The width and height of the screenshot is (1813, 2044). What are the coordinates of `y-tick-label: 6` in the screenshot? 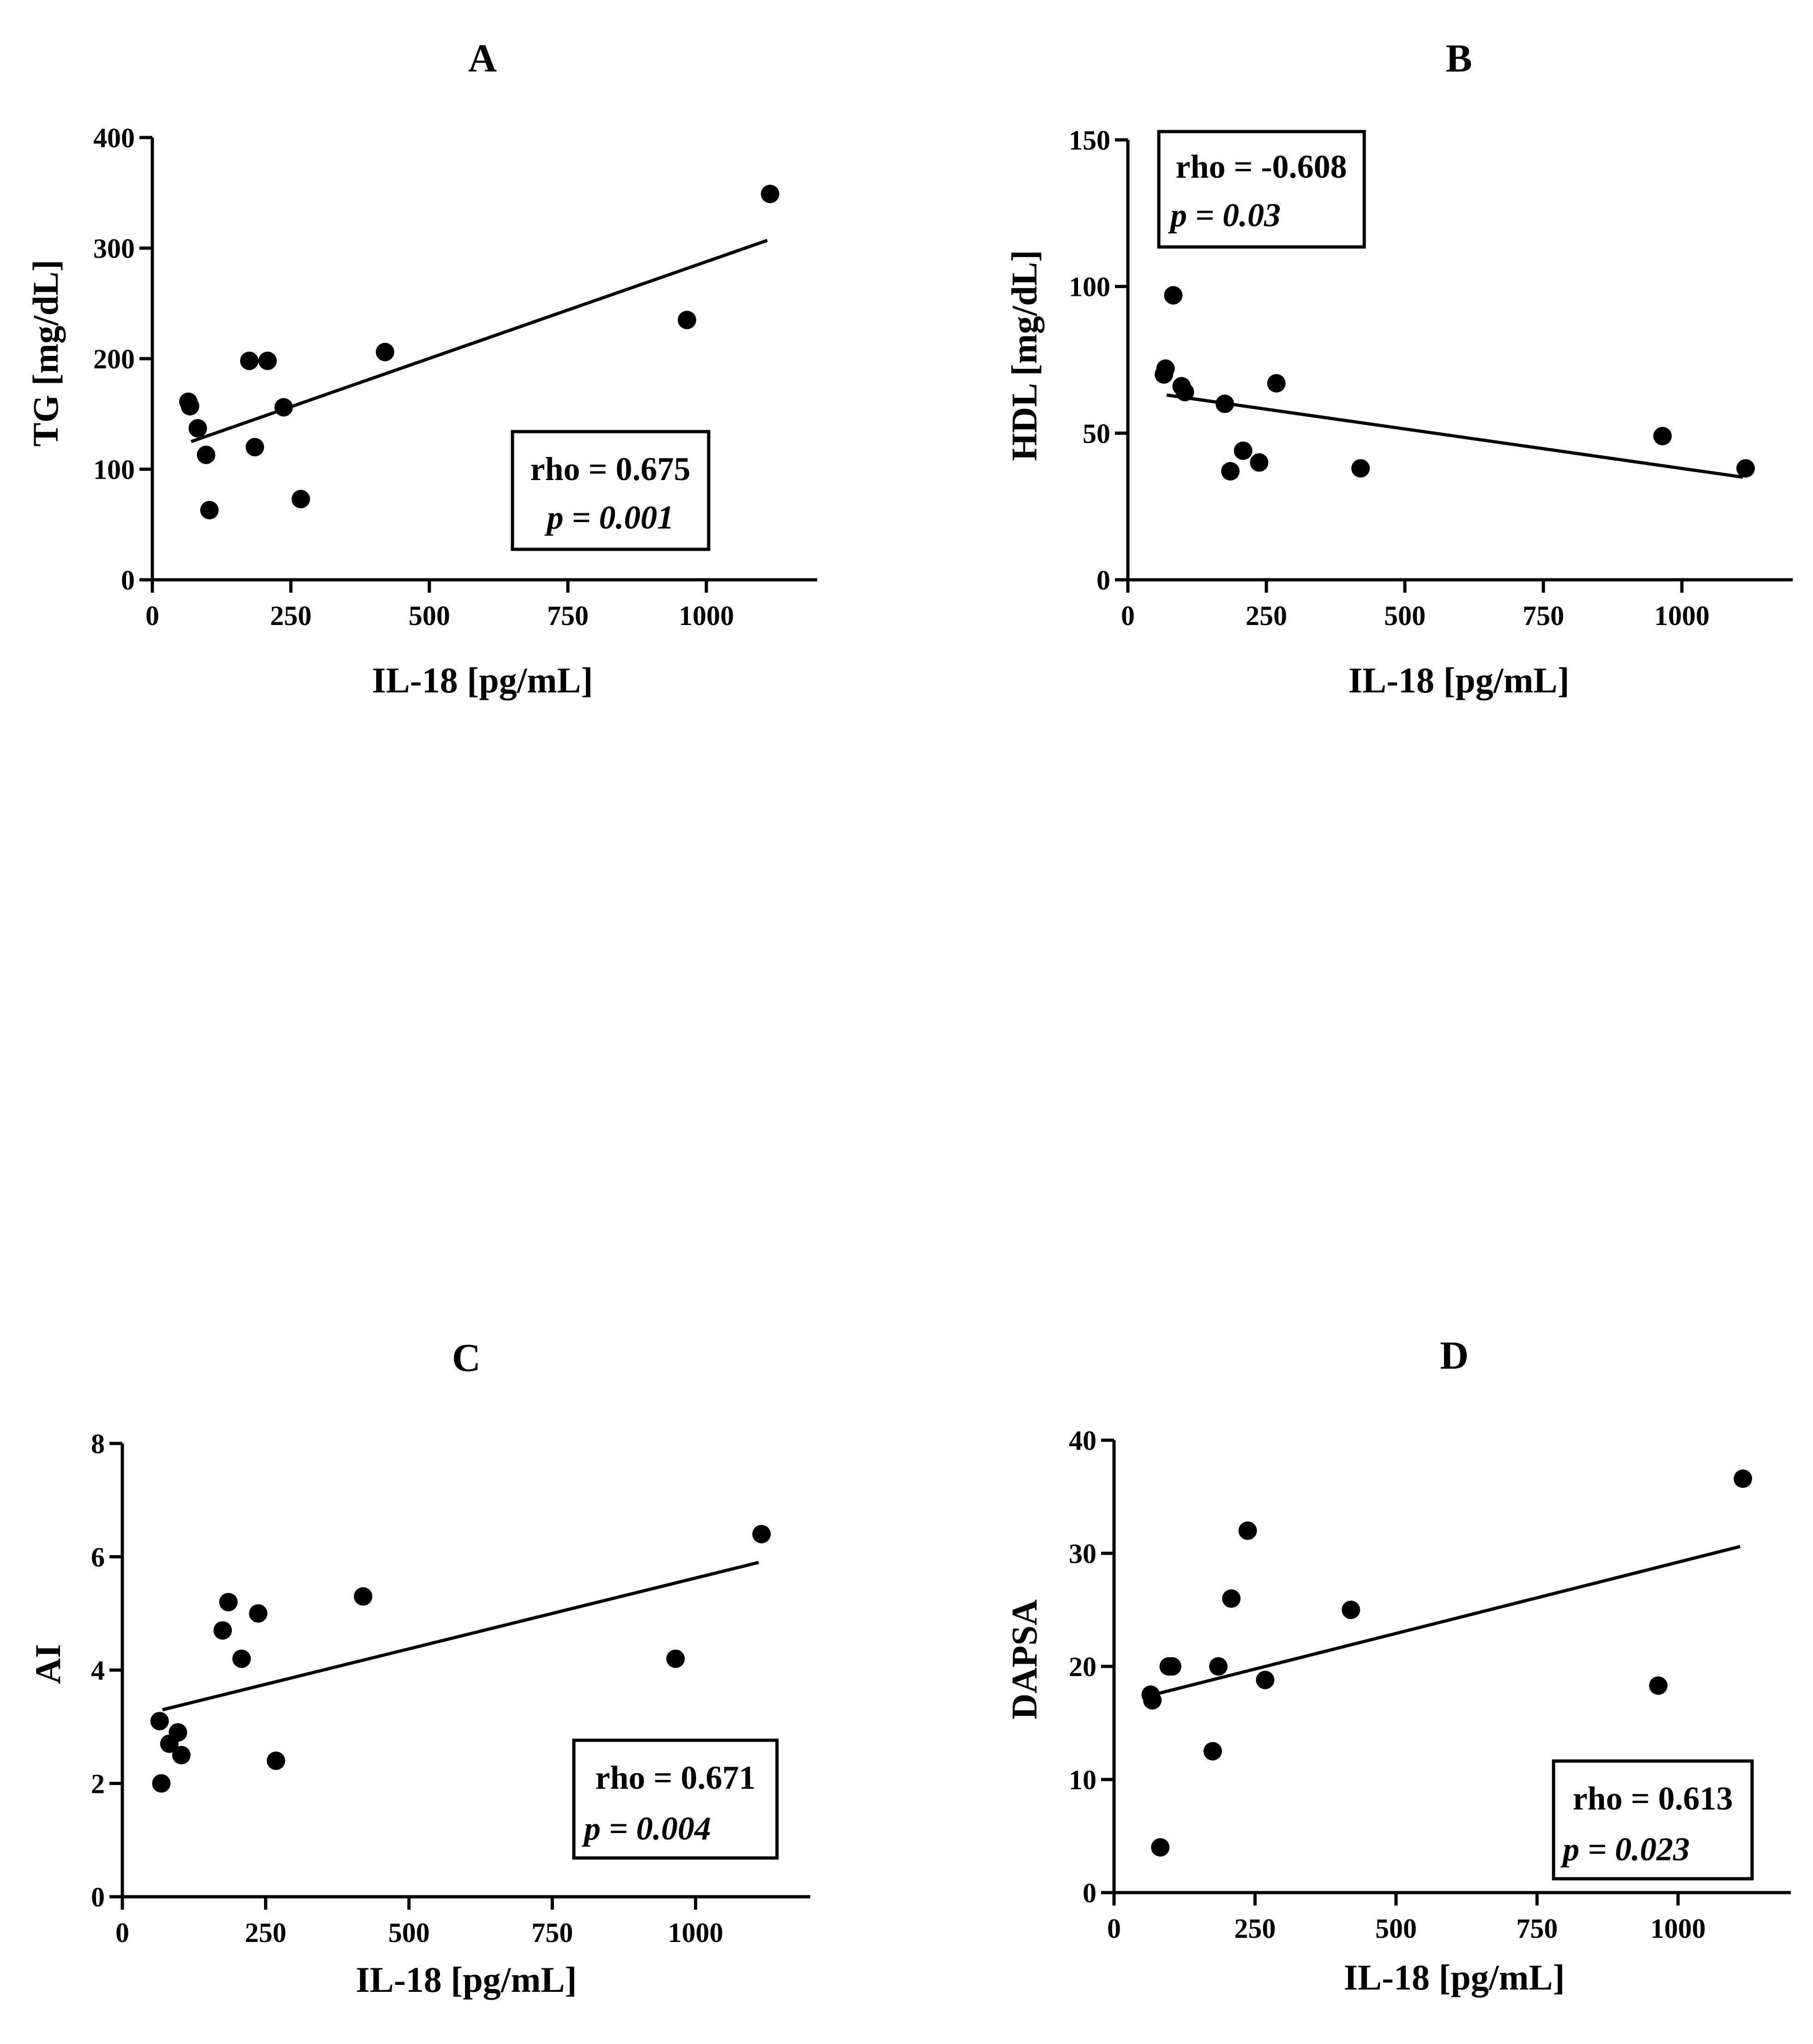 It's located at (98, 1557).